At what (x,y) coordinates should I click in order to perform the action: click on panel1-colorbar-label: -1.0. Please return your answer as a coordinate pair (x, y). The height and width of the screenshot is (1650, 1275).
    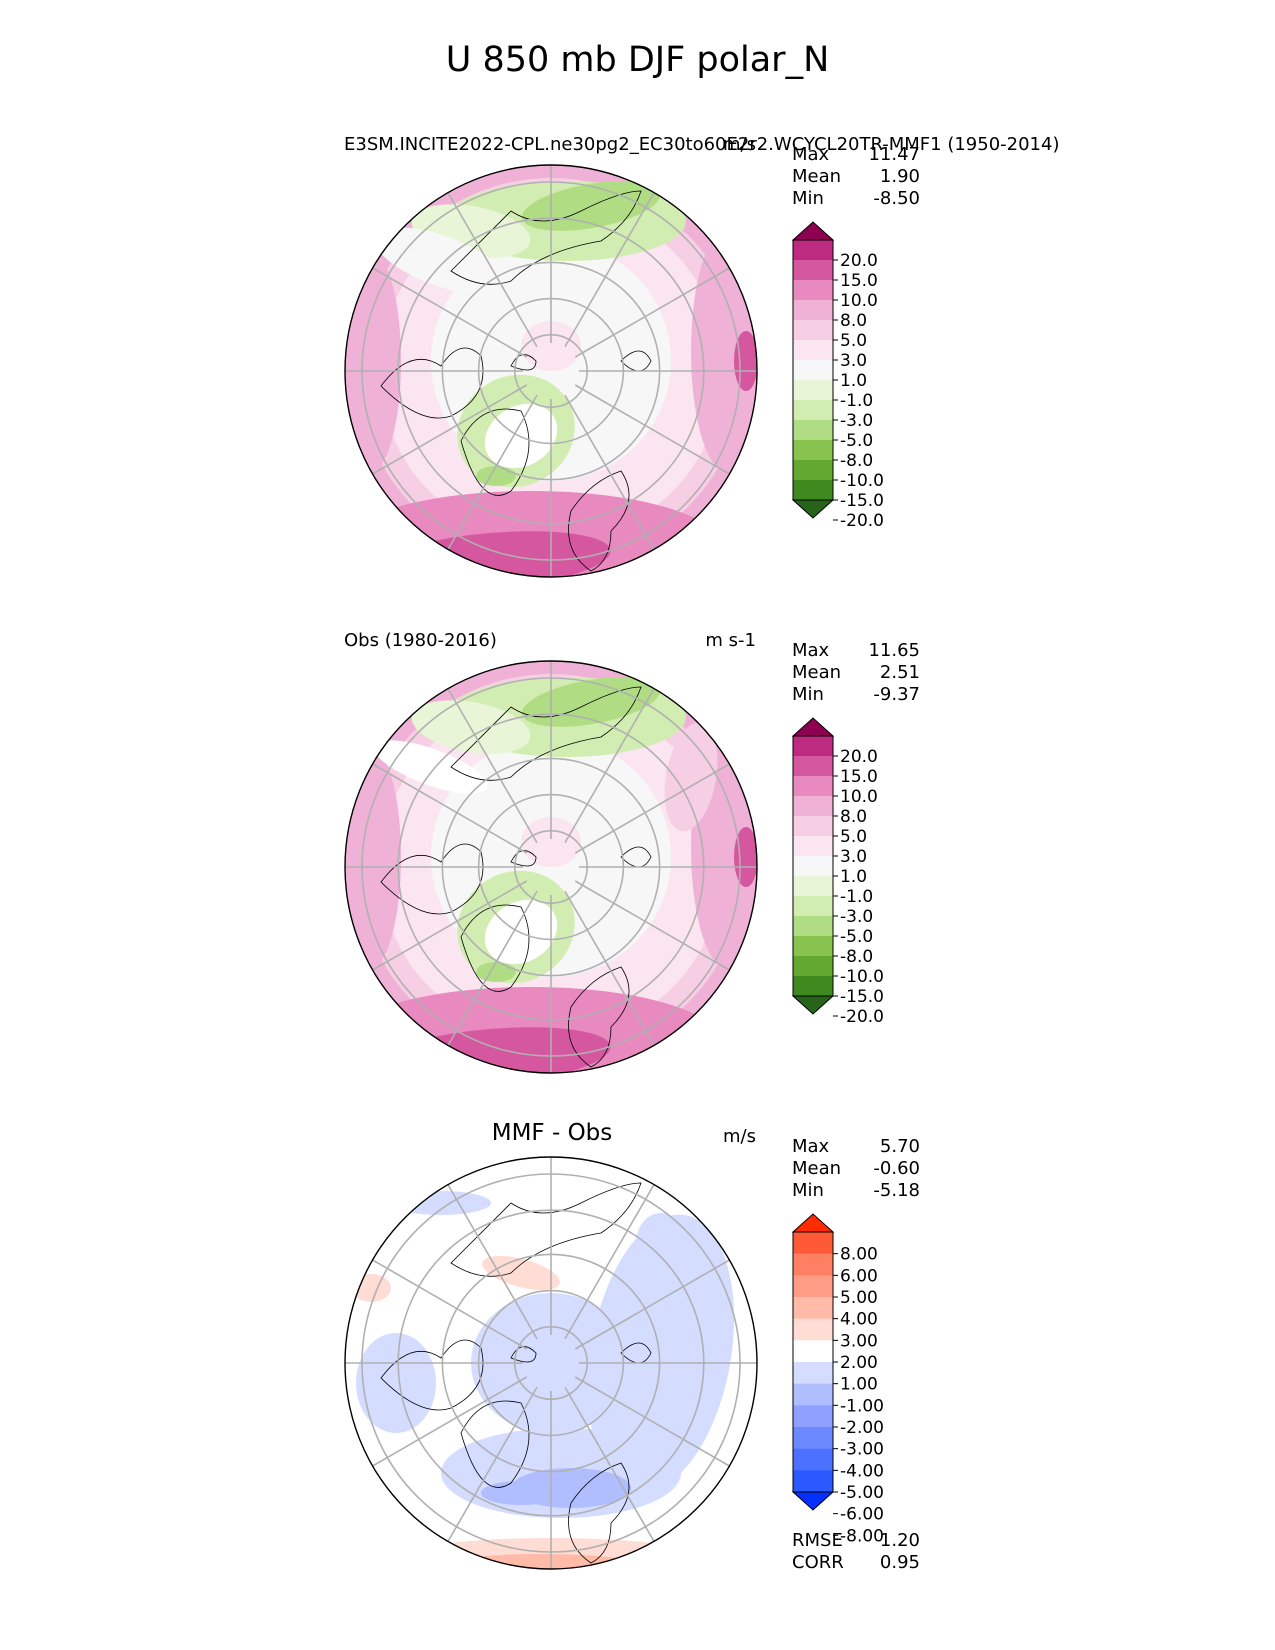
    Looking at the image, I should click on (856, 401).